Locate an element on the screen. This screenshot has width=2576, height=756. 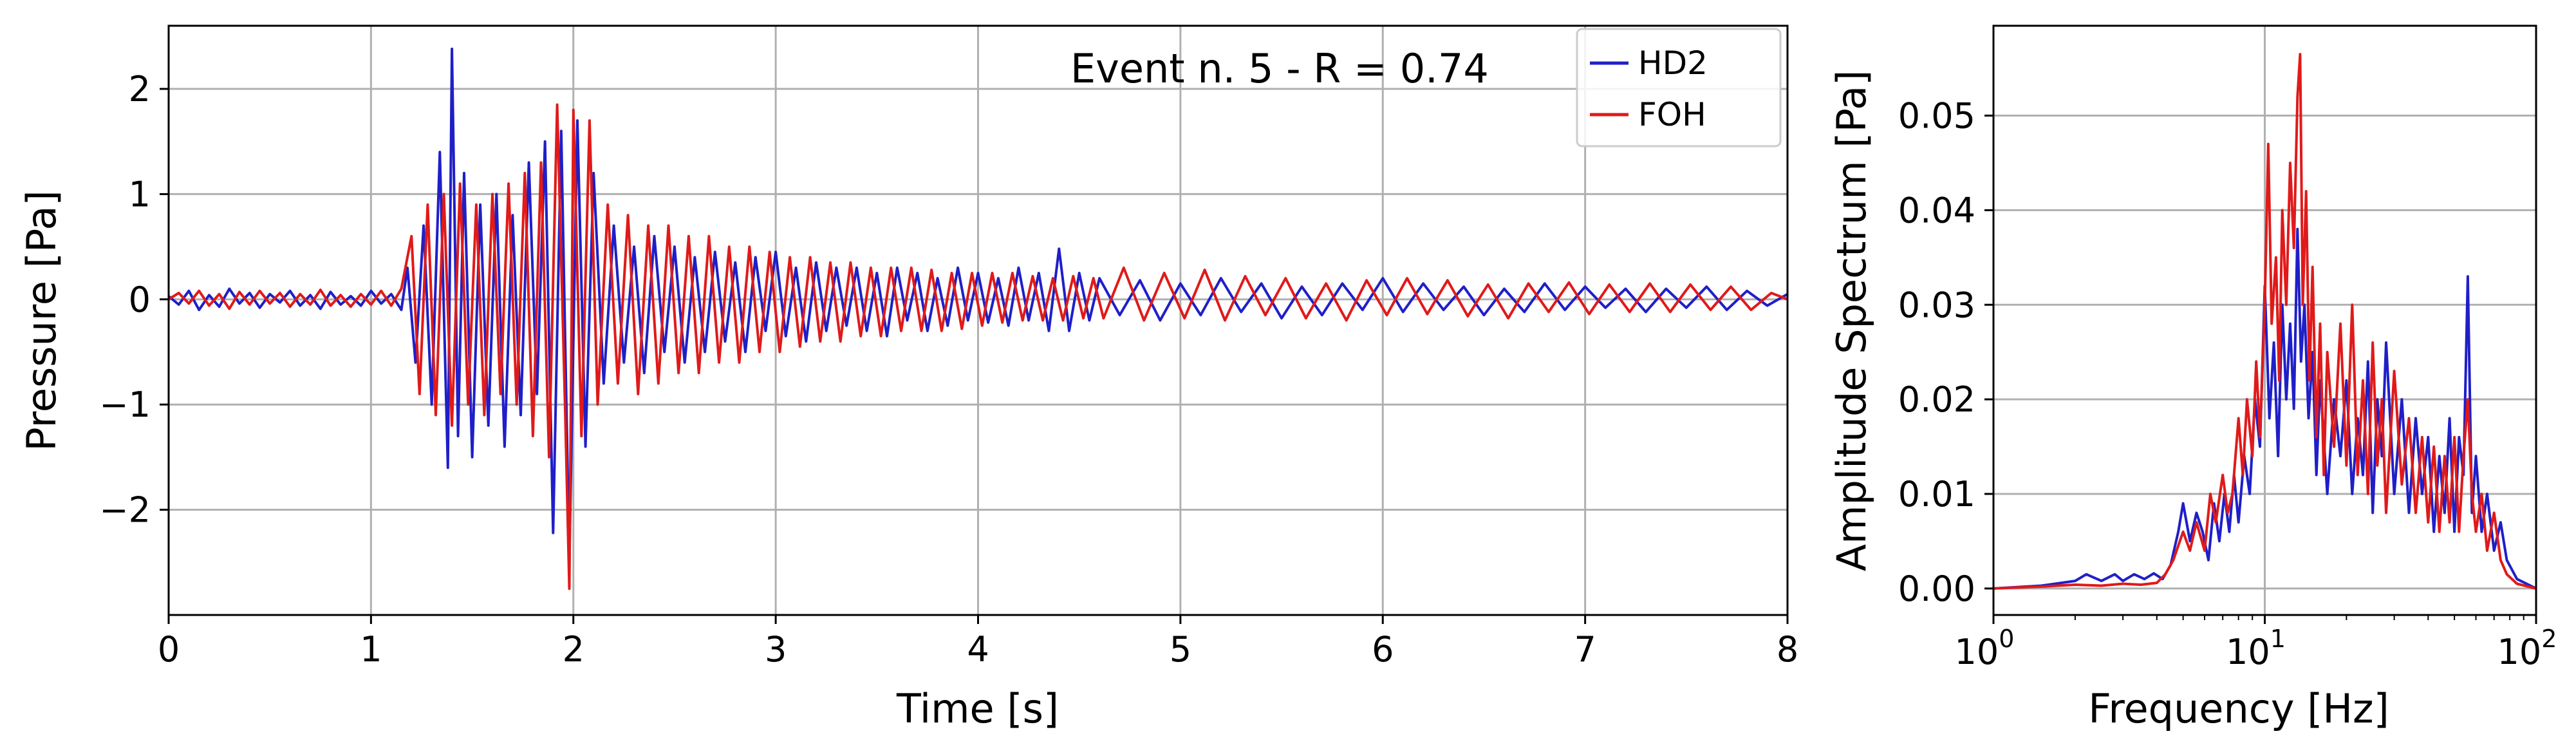
time-series-y-tick-label: 0 is located at coordinates (140, 299).